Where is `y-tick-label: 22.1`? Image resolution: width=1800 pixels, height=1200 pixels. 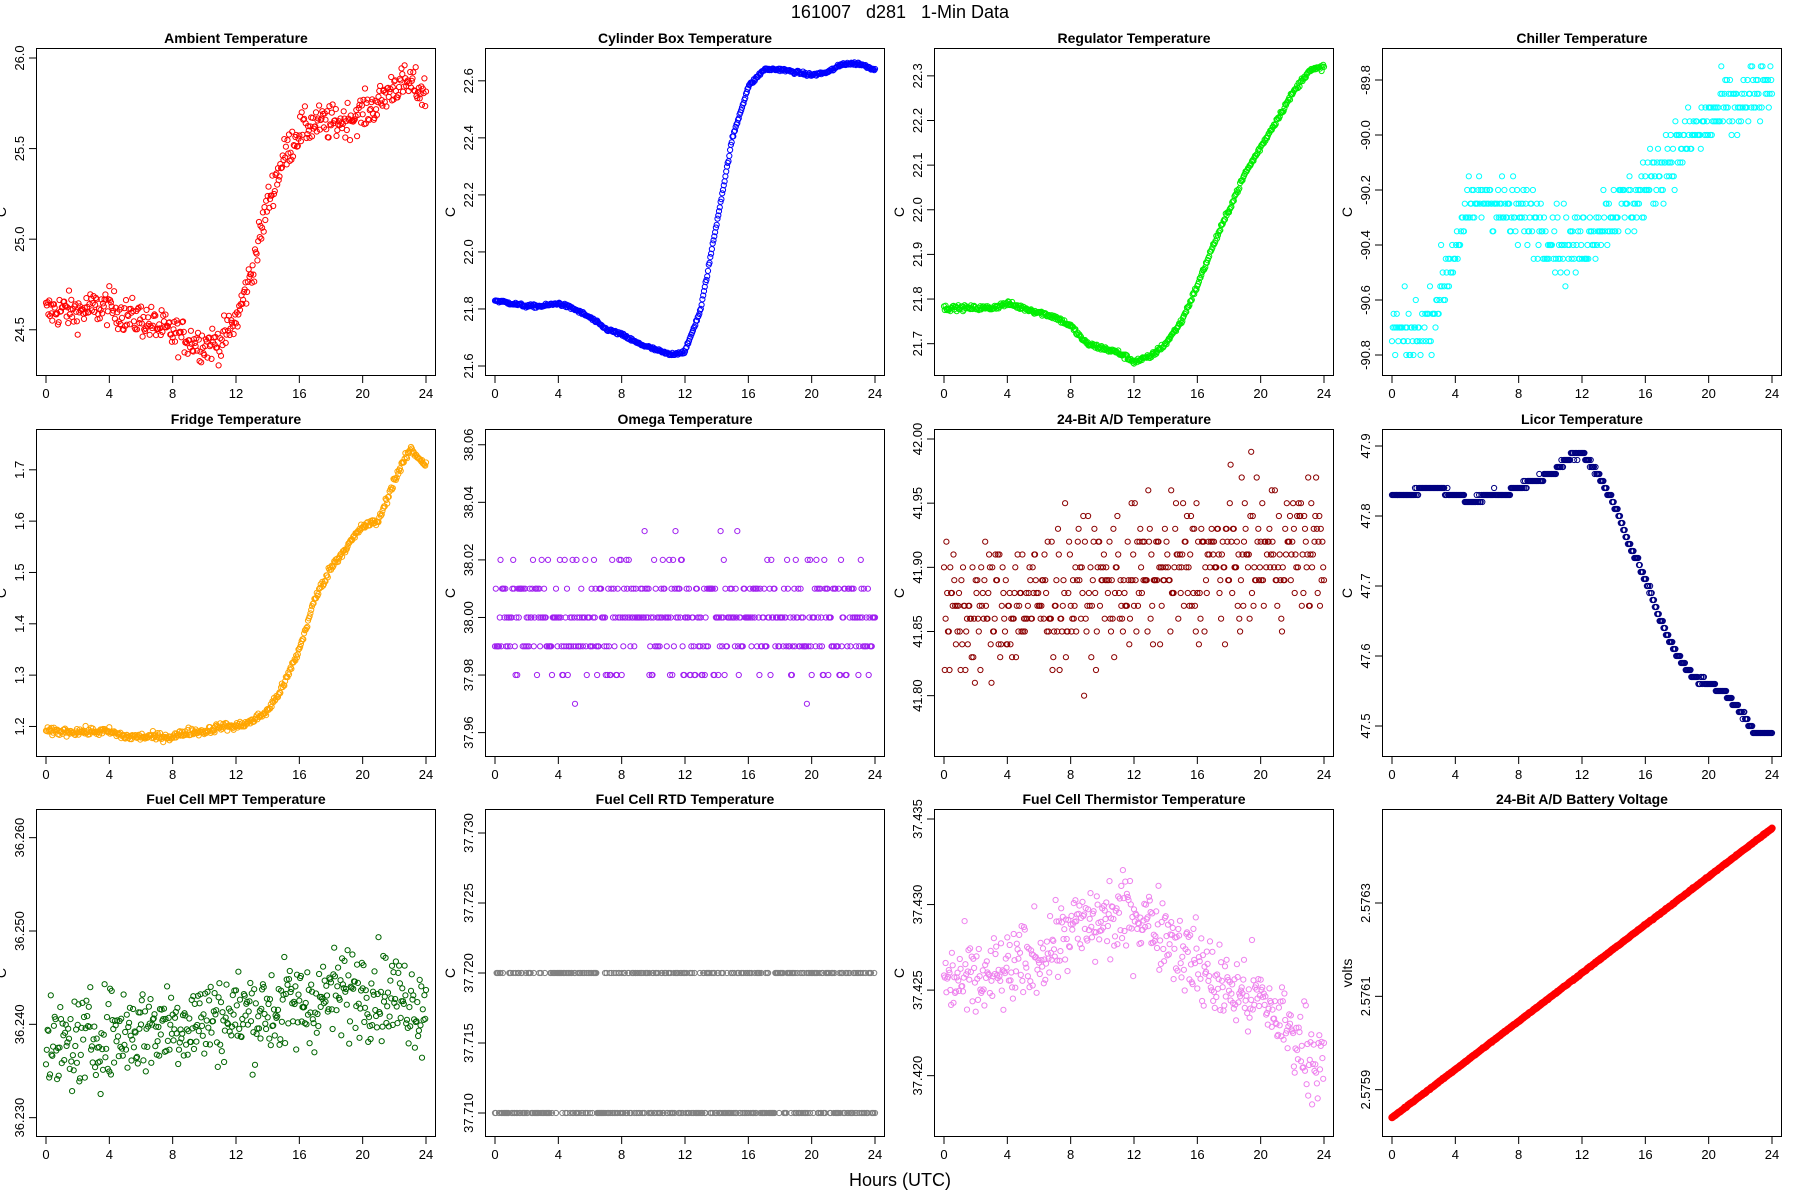 y-tick-label: 22.1 is located at coordinates (917, 164).